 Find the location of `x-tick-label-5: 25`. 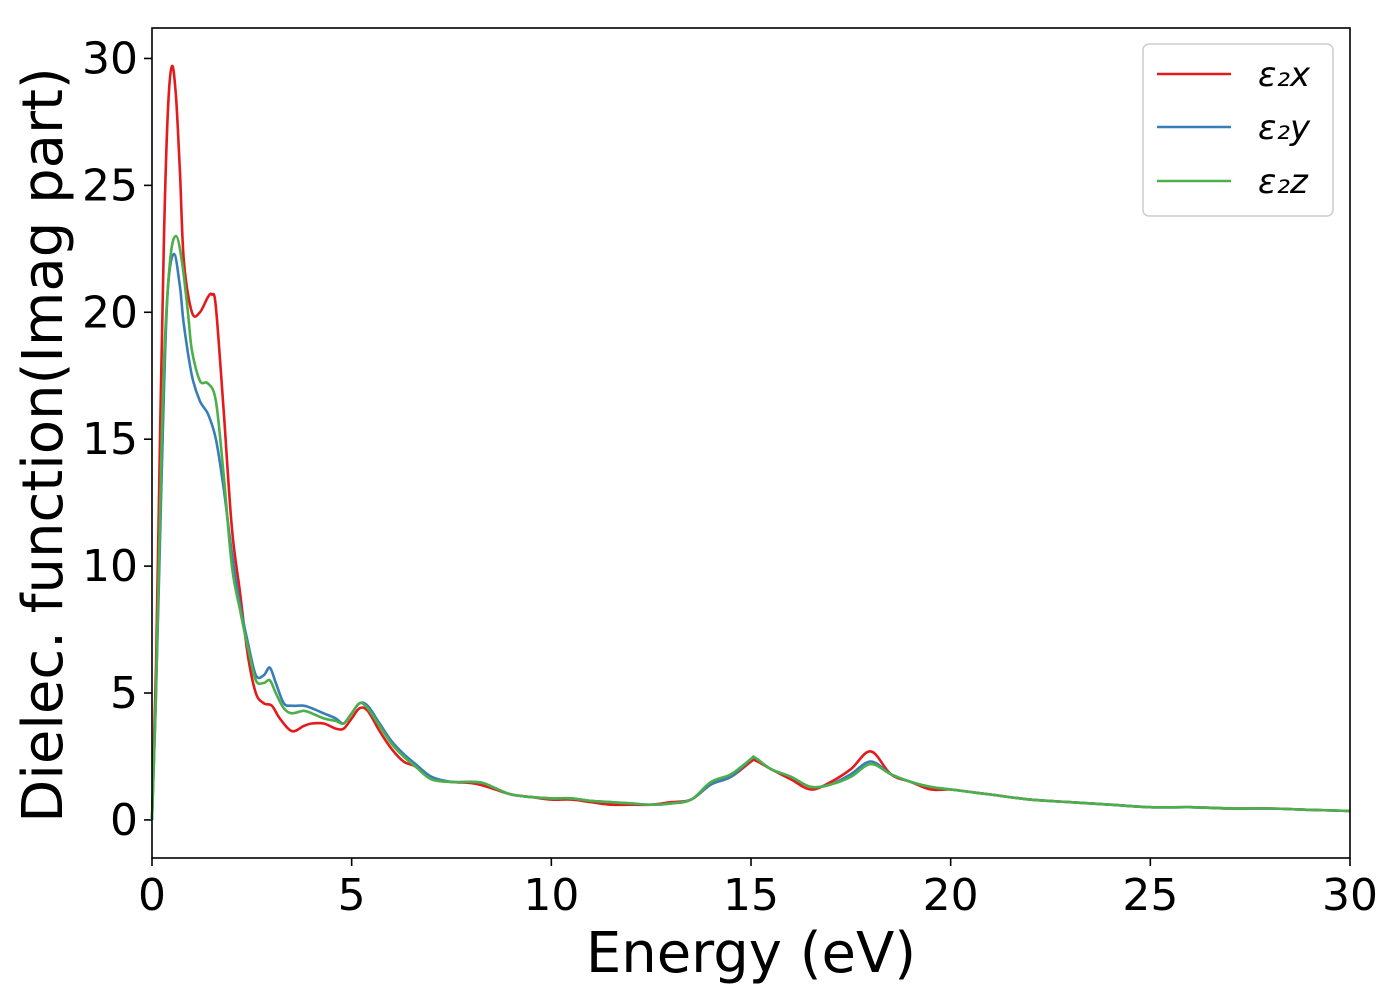

x-tick-label-5: 25 is located at coordinates (1150, 895).